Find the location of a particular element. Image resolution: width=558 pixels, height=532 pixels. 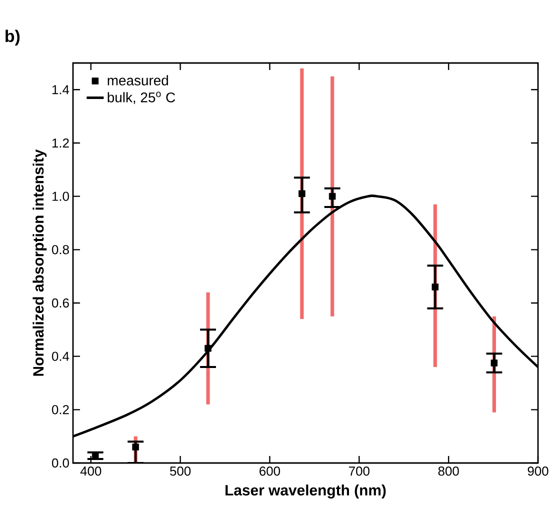

chart-title: b) is located at coordinates (13, 38).